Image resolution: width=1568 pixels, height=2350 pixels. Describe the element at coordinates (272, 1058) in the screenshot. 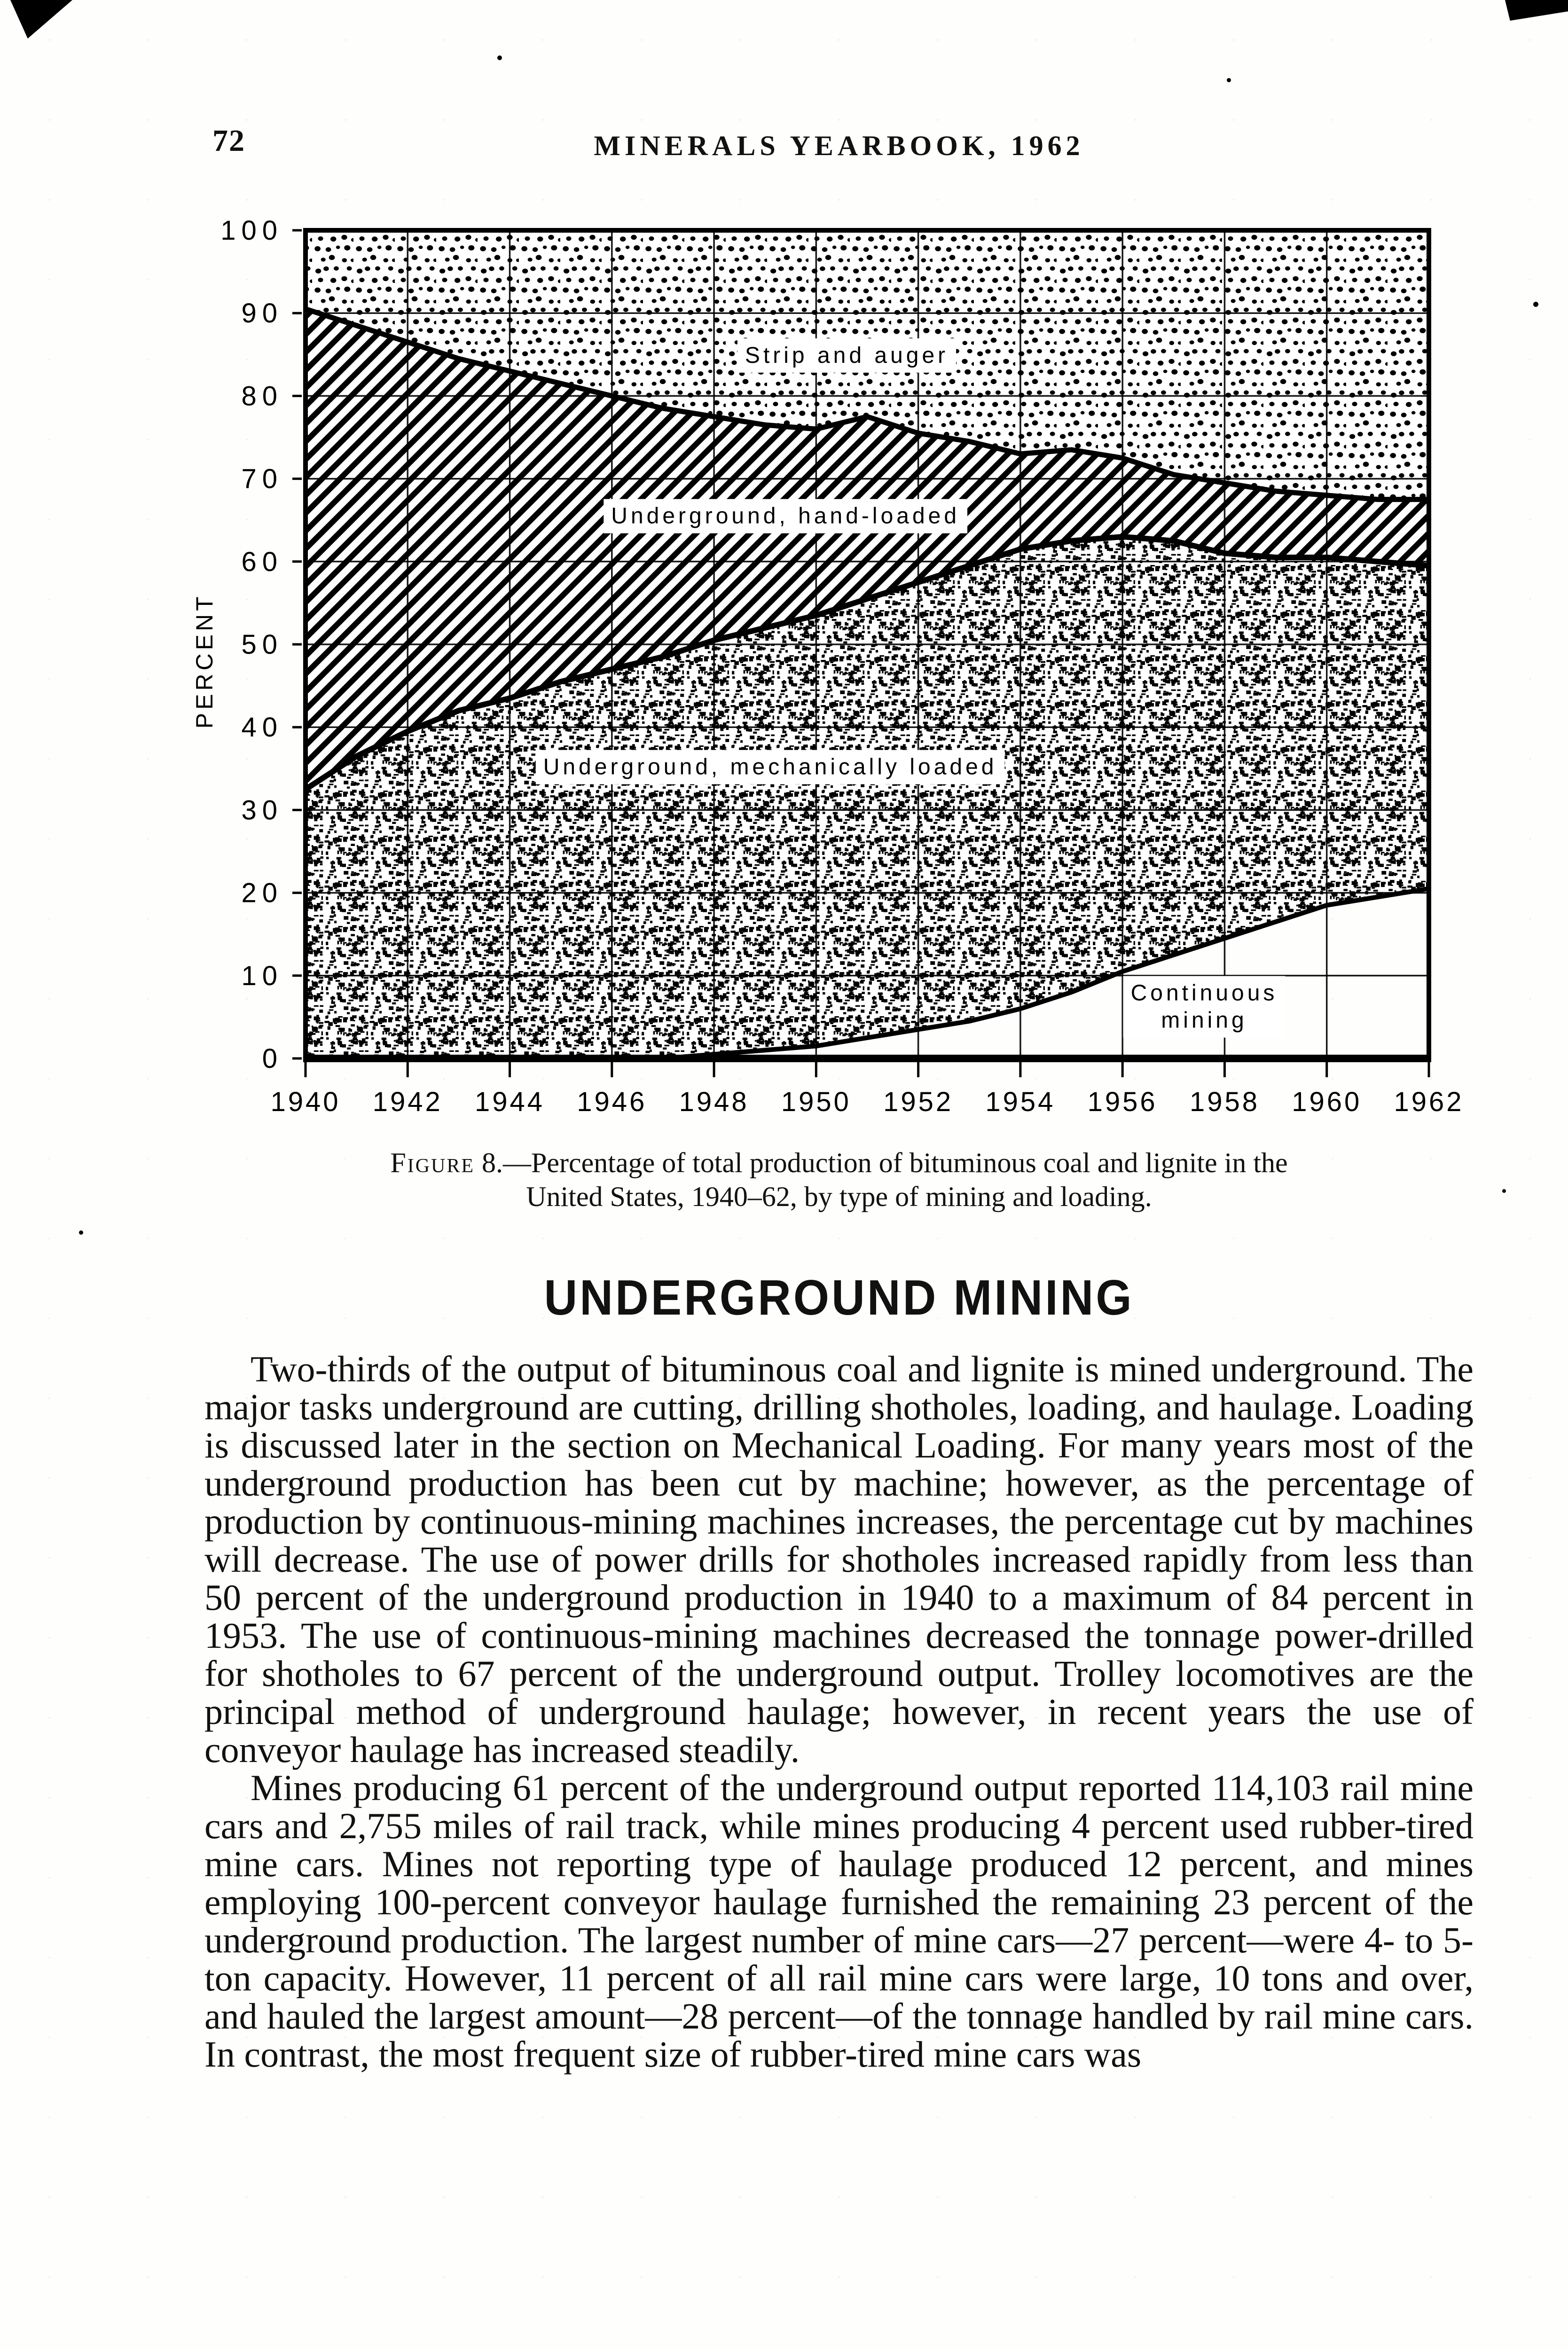

I see `y-tick-label: 0` at that location.